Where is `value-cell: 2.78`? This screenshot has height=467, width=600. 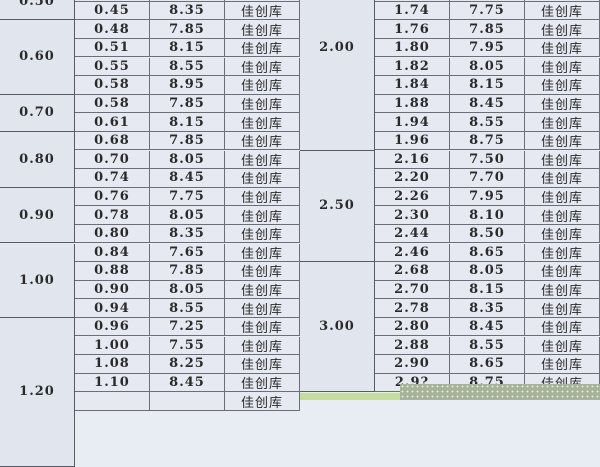
value-cell: 2.78 is located at coordinates (412, 308).